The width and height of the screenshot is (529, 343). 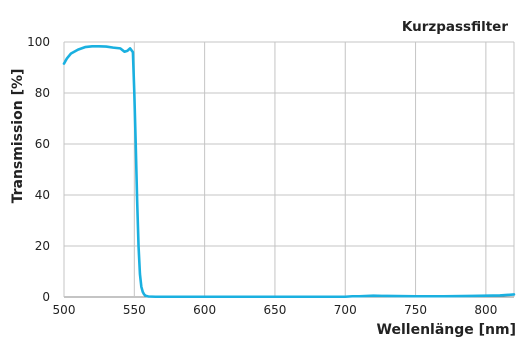 I want to click on x-tick-label: 800, so click(x=485, y=310).